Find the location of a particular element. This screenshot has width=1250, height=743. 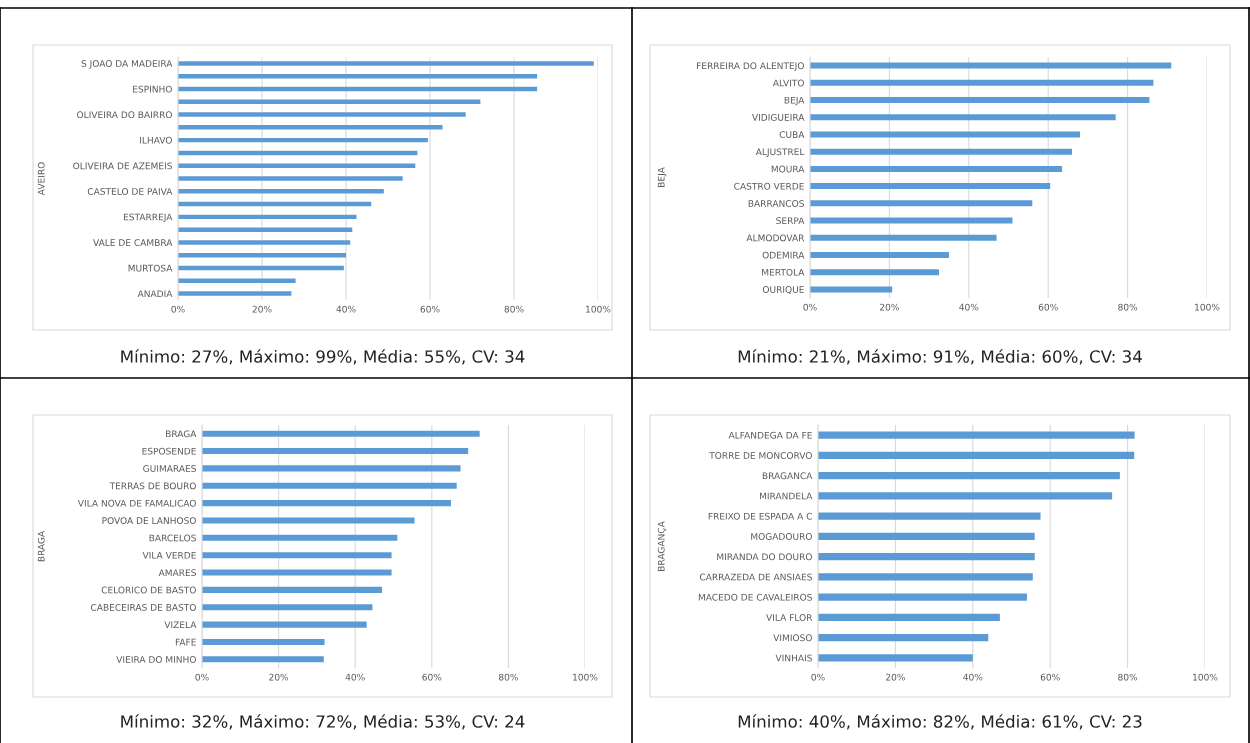

y-tick-label: MERTOLA is located at coordinates (783, 272).